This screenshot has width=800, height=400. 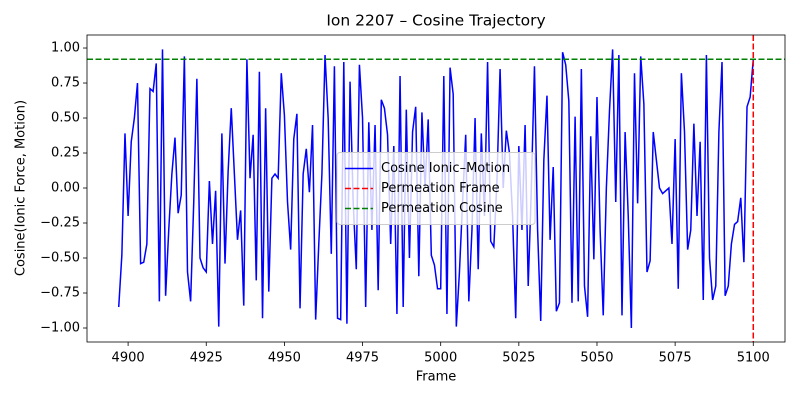 What do you see at coordinates (518, 358) in the screenshot?
I see `x-tick-label: 5025` at bounding box center [518, 358].